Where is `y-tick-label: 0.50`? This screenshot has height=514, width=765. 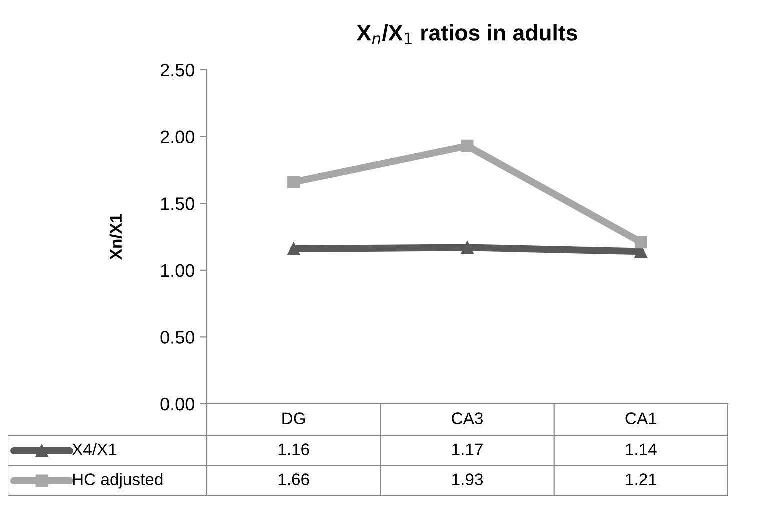
y-tick-label: 0.50 is located at coordinates (177, 337).